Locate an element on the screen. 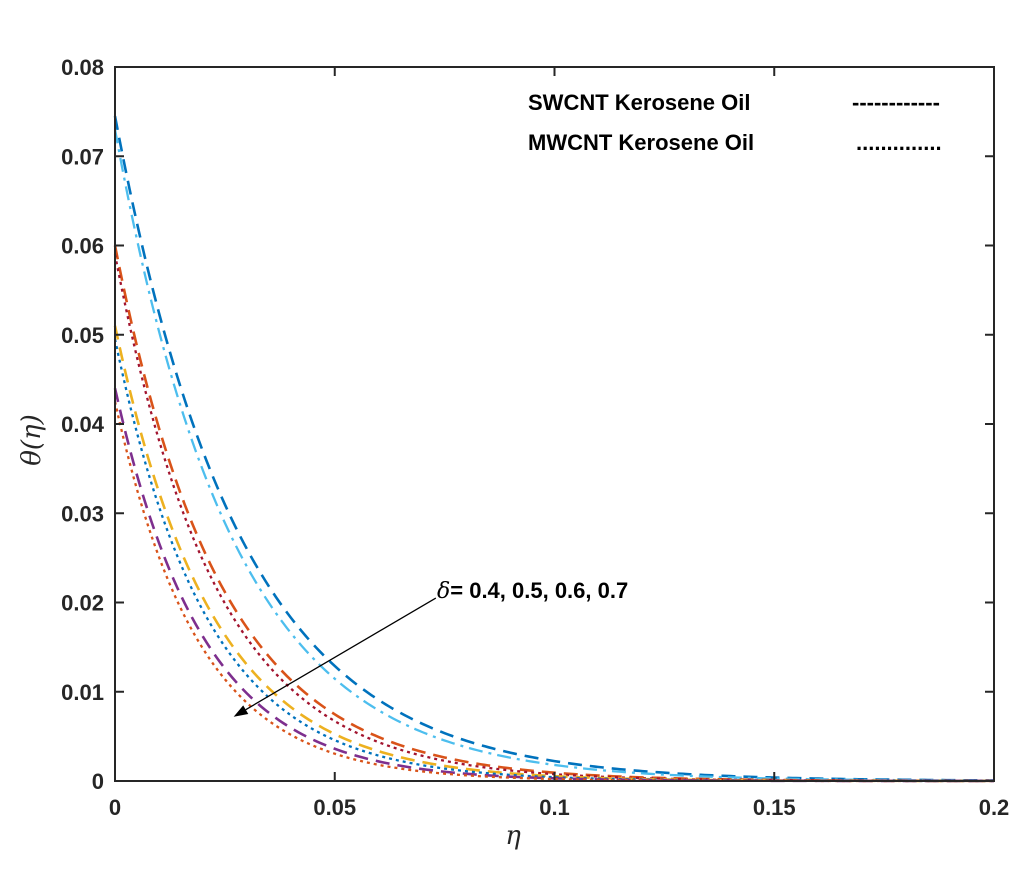  delta-annotation: δ= 0.4, 0.5, 0.6, 0.7 is located at coordinates (430, 647).